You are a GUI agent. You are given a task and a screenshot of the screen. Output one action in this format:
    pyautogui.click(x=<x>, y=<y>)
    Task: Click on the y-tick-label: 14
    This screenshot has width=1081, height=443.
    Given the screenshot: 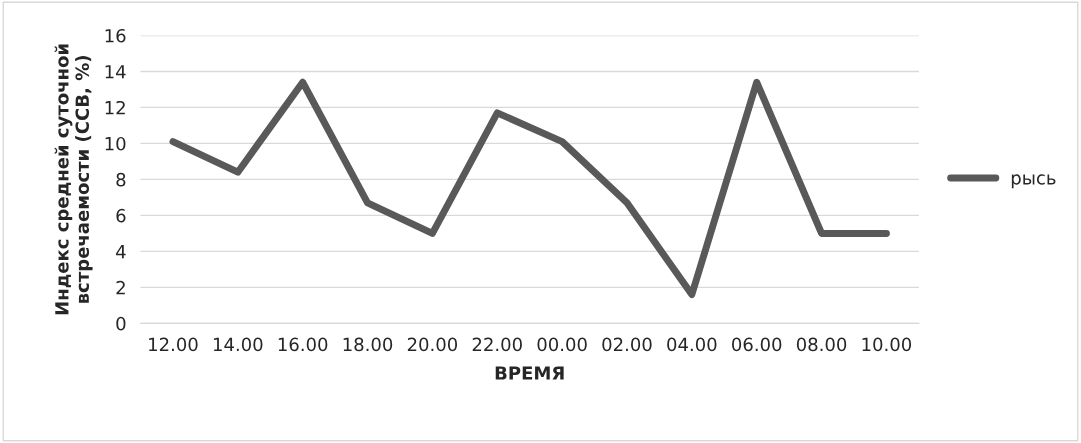 What is the action you would take?
    pyautogui.click(x=115, y=72)
    